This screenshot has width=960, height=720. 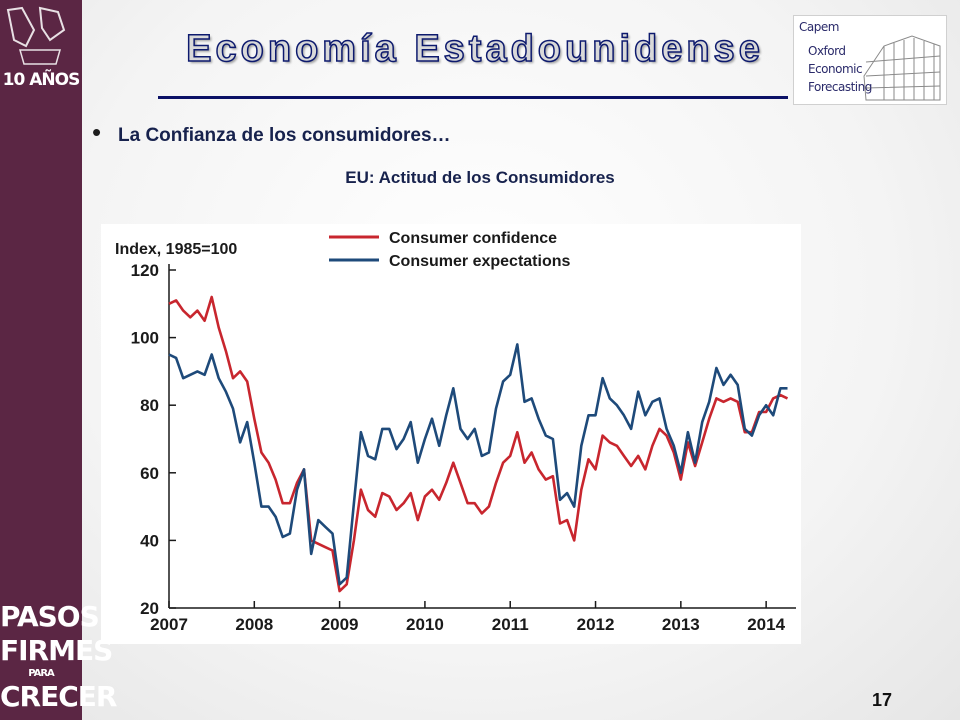 What do you see at coordinates (902, 68) in the screenshot?
I see `building-illustration-icon` at bounding box center [902, 68].